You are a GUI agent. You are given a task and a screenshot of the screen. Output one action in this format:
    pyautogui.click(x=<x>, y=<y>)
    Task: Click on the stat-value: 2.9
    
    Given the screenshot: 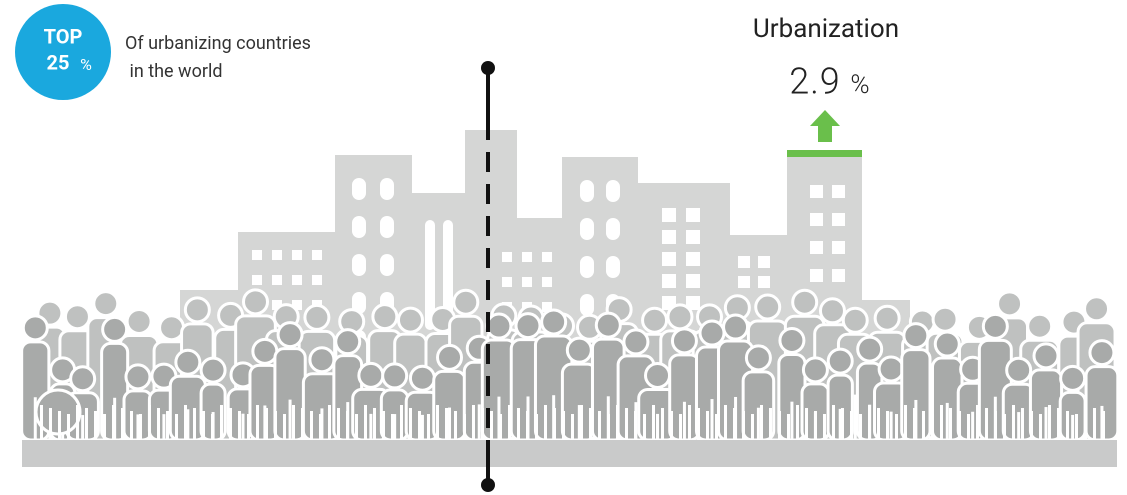 What is the action you would take?
    pyautogui.click(x=815, y=82)
    